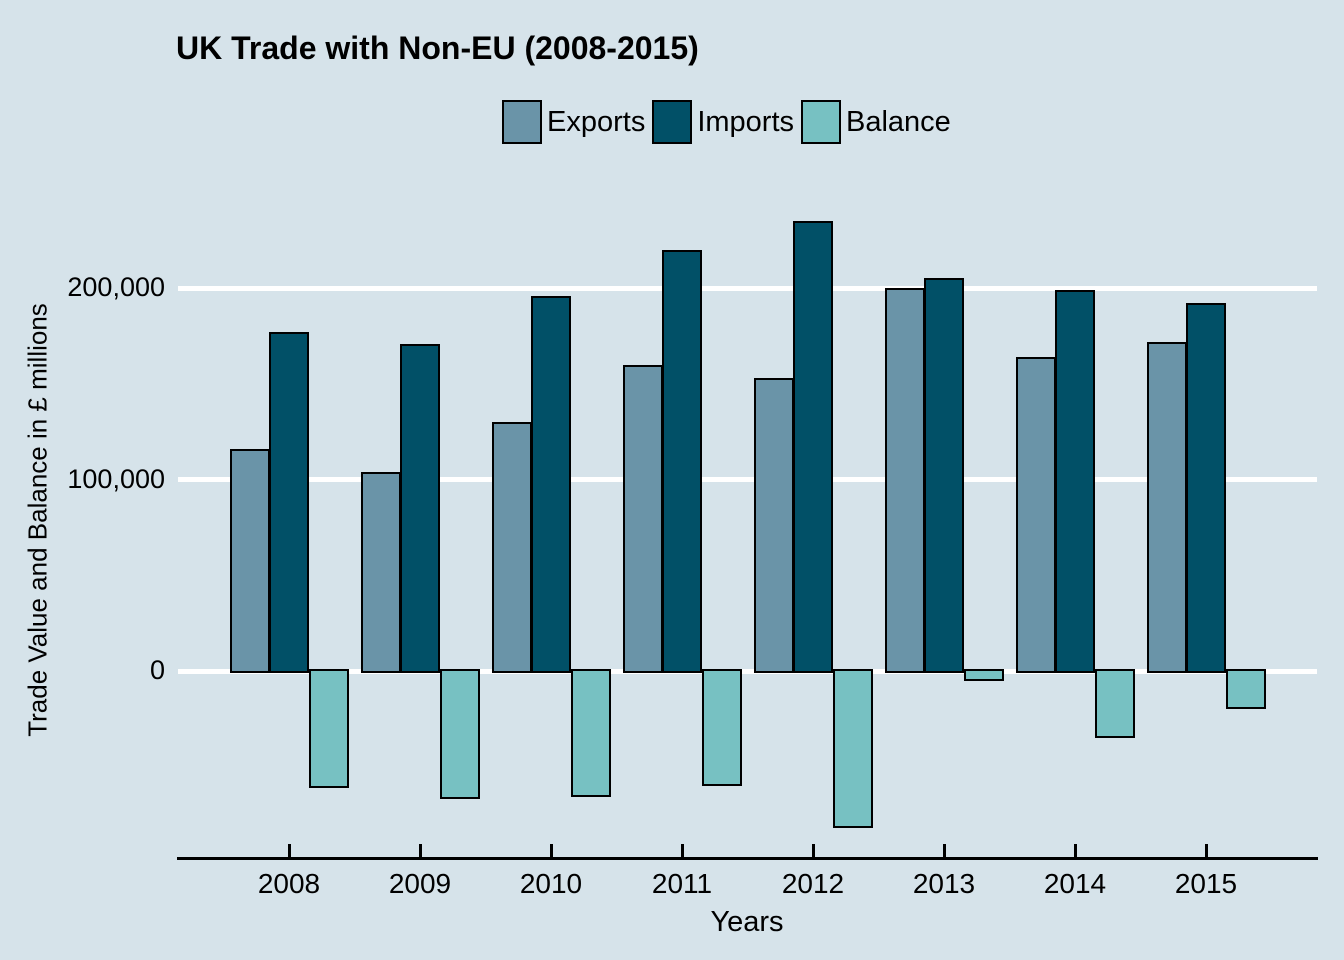  Describe the element at coordinates (116, 478) in the screenshot. I see `y-tick-label: 100,000` at that location.